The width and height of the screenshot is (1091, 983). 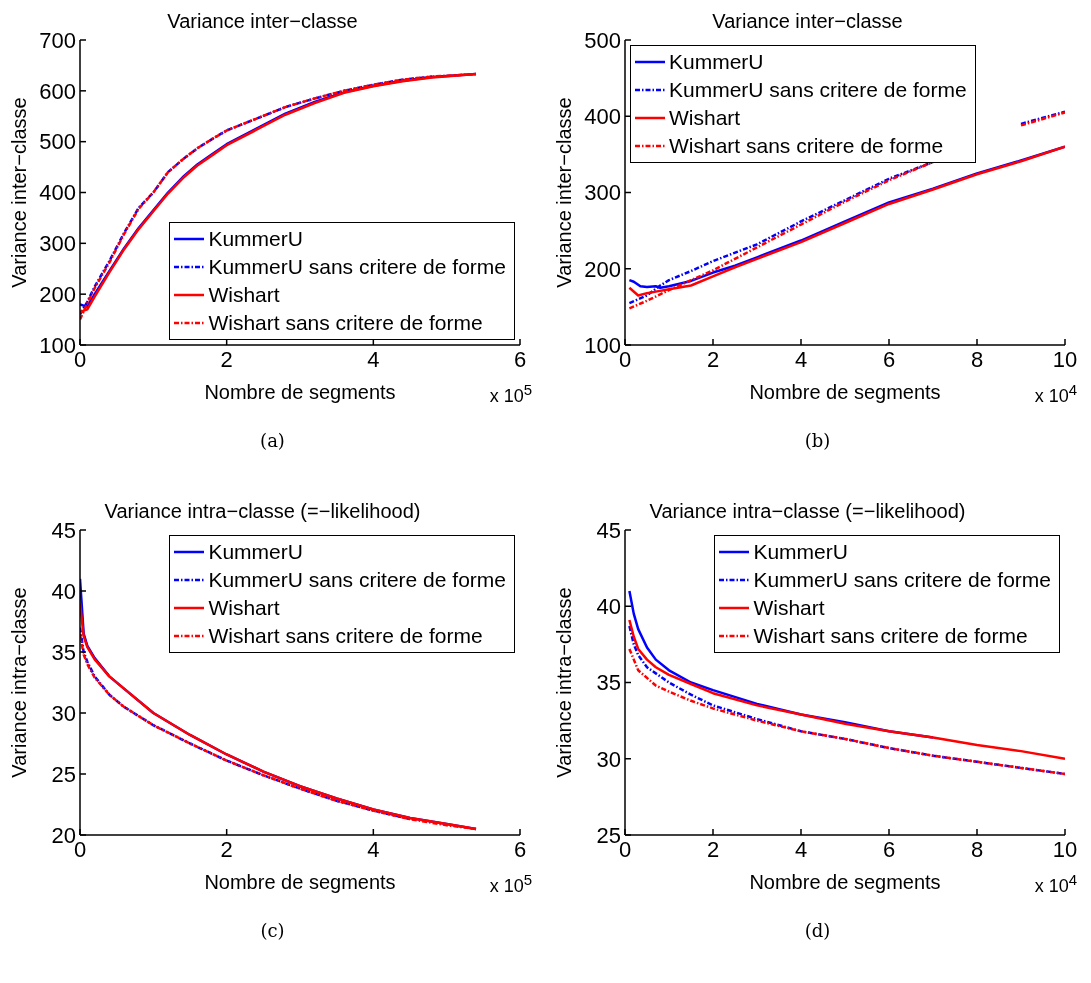 I want to click on text: (b), so click(x=817, y=440).